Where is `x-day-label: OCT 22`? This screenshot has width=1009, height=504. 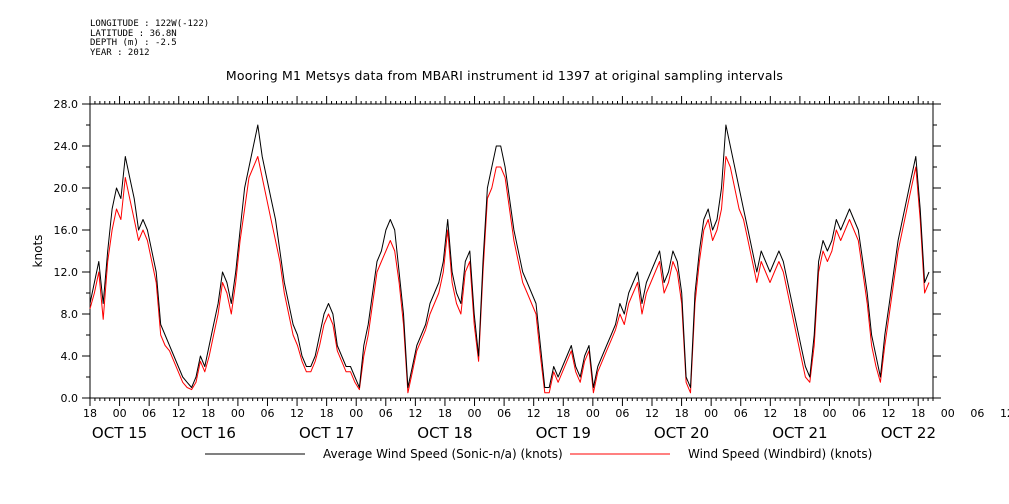 x-day-label: OCT 22 is located at coordinates (908, 433).